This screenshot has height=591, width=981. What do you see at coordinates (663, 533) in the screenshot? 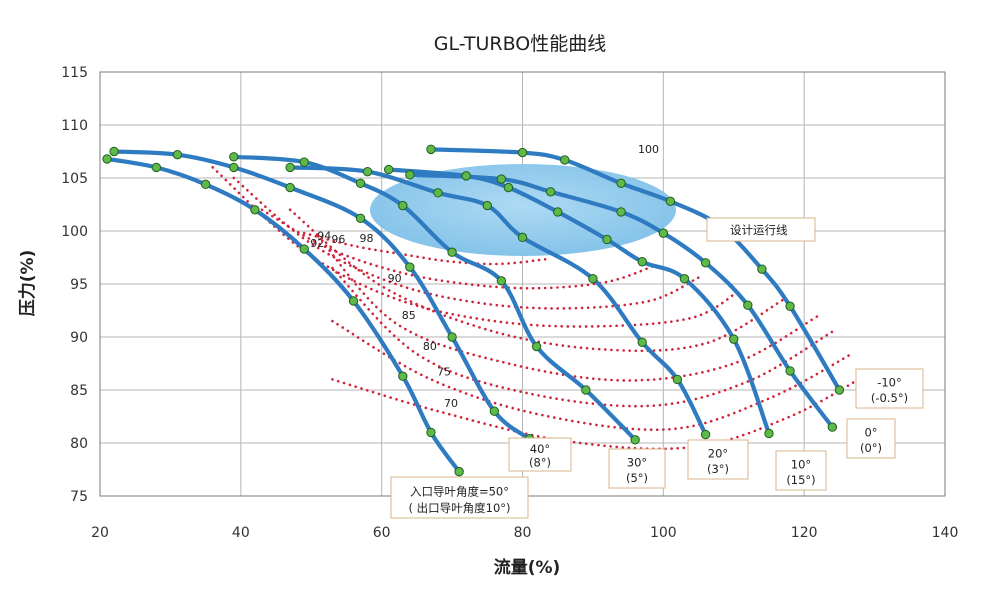
I see `x-tick-label: 100` at bounding box center [663, 533].